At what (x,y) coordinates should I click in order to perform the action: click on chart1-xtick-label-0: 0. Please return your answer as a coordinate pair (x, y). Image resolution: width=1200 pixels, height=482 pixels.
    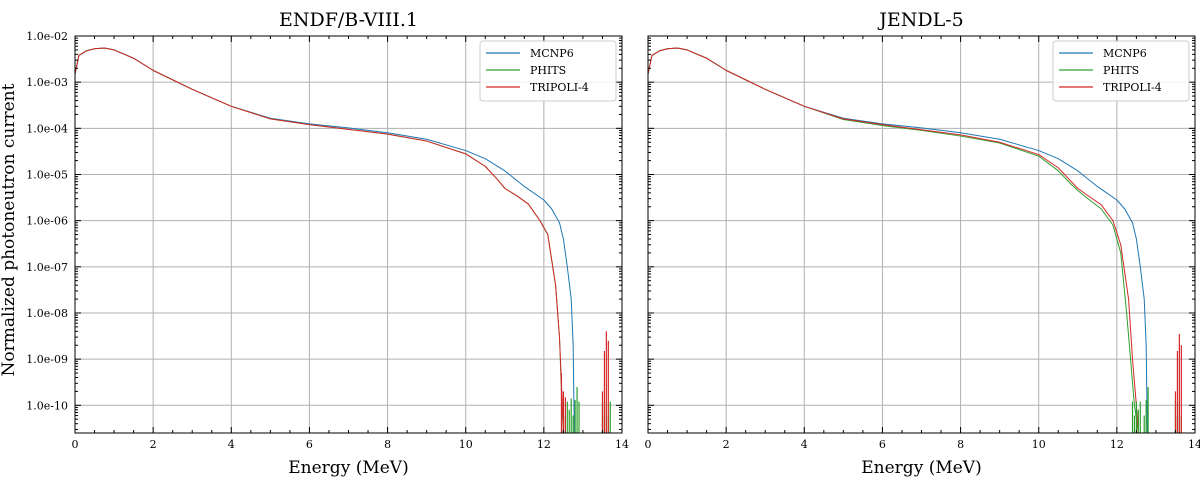
    Looking at the image, I should click on (648, 444).